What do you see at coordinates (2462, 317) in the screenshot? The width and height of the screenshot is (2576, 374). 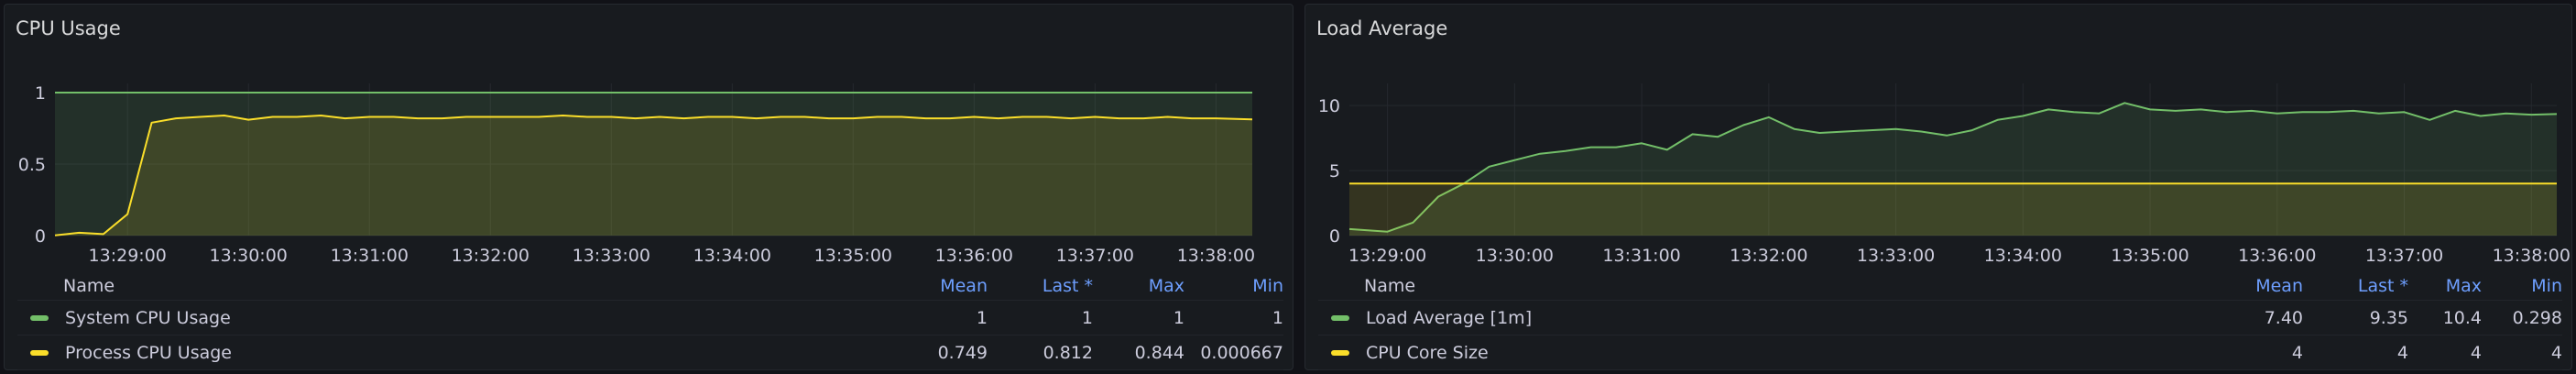 I see `legend-max-value: 10.4` at bounding box center [2462, 317].